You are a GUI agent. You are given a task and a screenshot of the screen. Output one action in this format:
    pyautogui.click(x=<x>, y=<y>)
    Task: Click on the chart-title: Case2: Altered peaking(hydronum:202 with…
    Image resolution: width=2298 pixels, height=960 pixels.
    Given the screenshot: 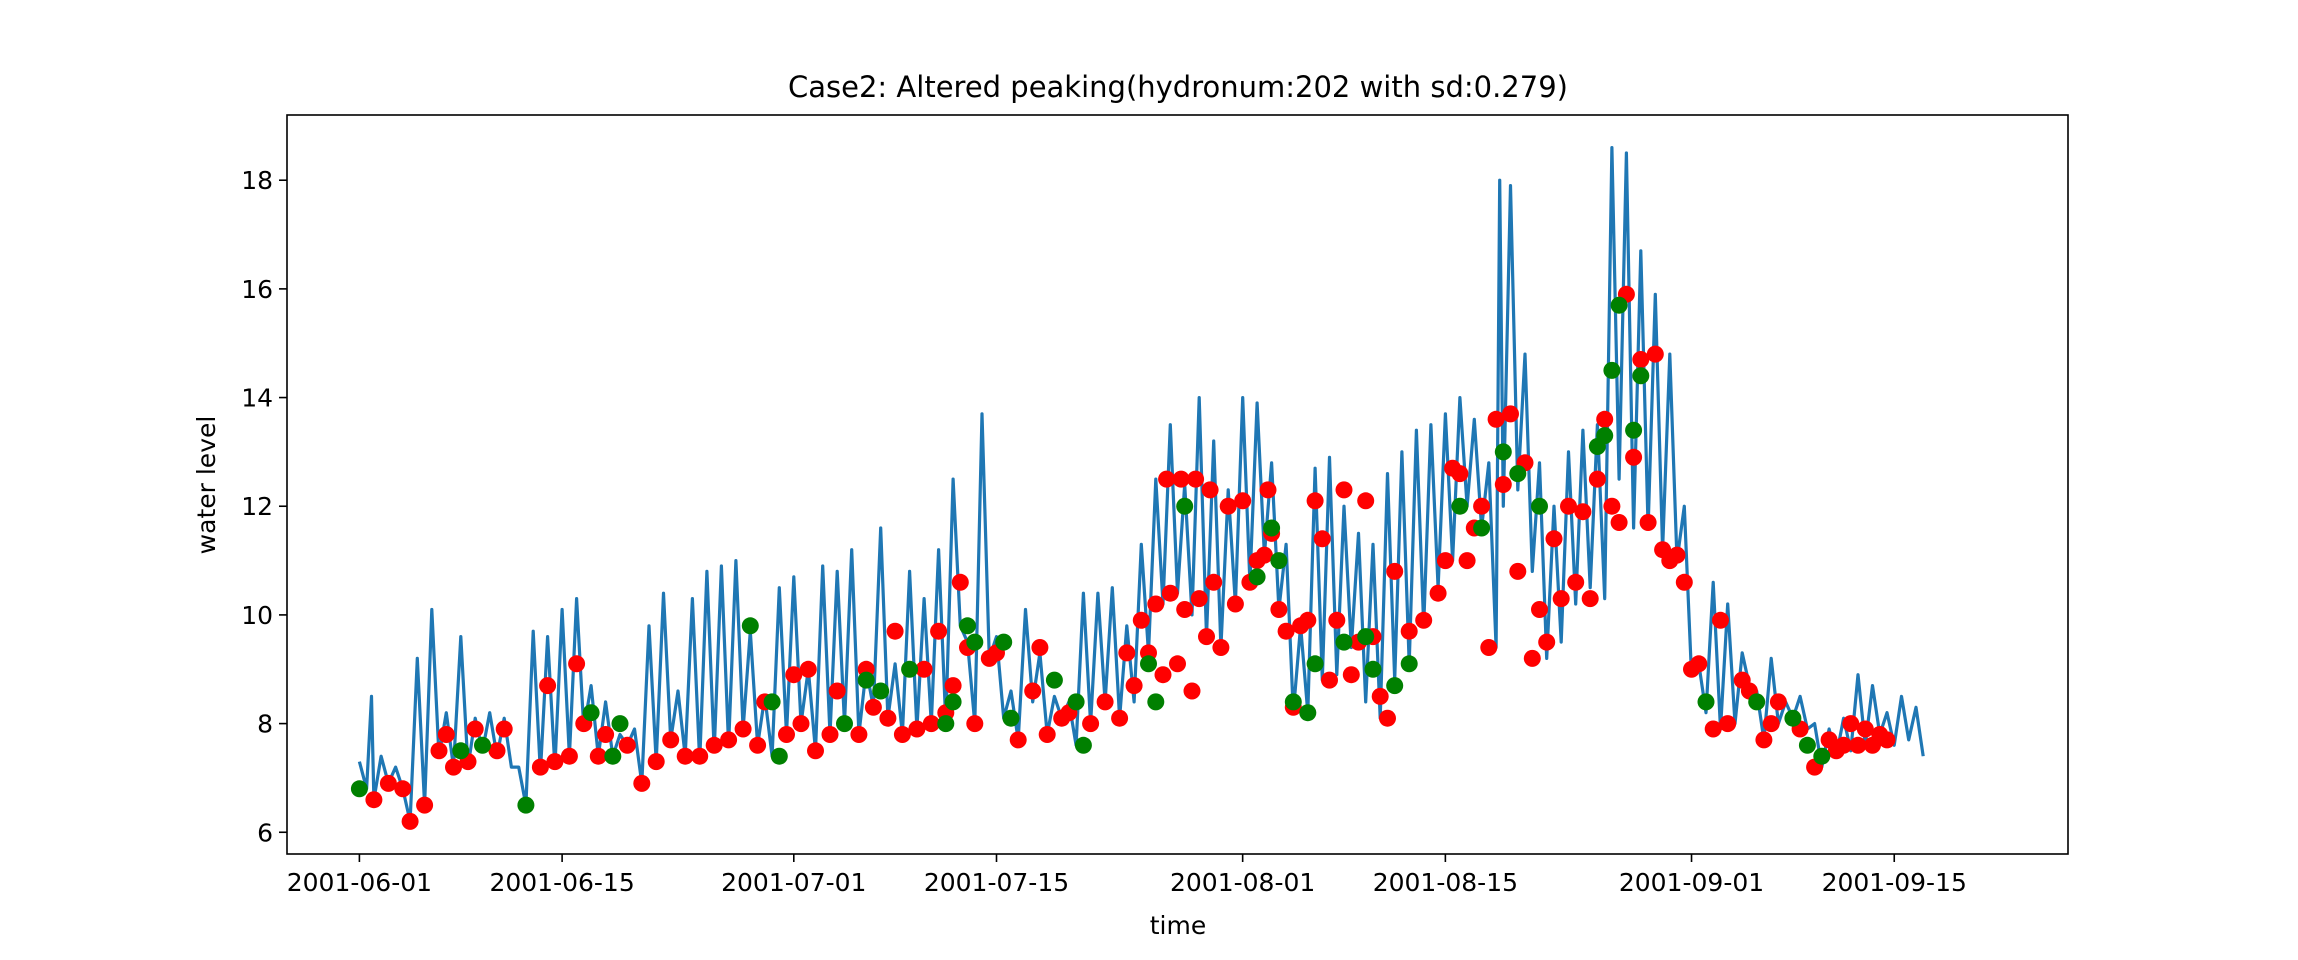 What is the action you would take?
    pyautogui.click(x=1178, y=87)
    